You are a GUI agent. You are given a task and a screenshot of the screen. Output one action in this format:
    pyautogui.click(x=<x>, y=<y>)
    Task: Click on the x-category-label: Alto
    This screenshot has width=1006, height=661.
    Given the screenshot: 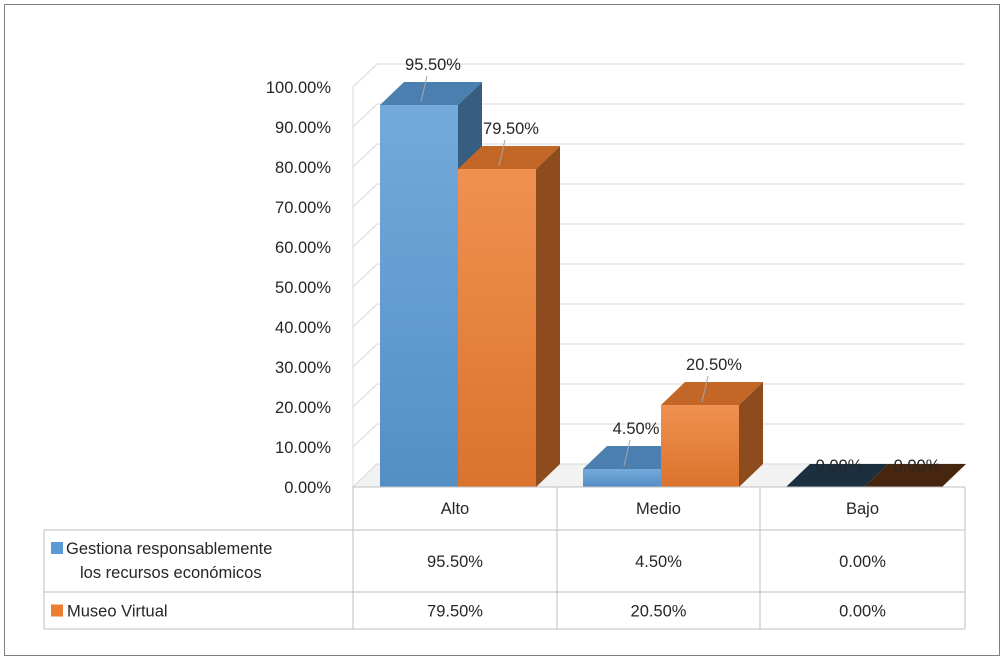 What is the action you would take?
    pyautogui.click(x=455, y=509)
    